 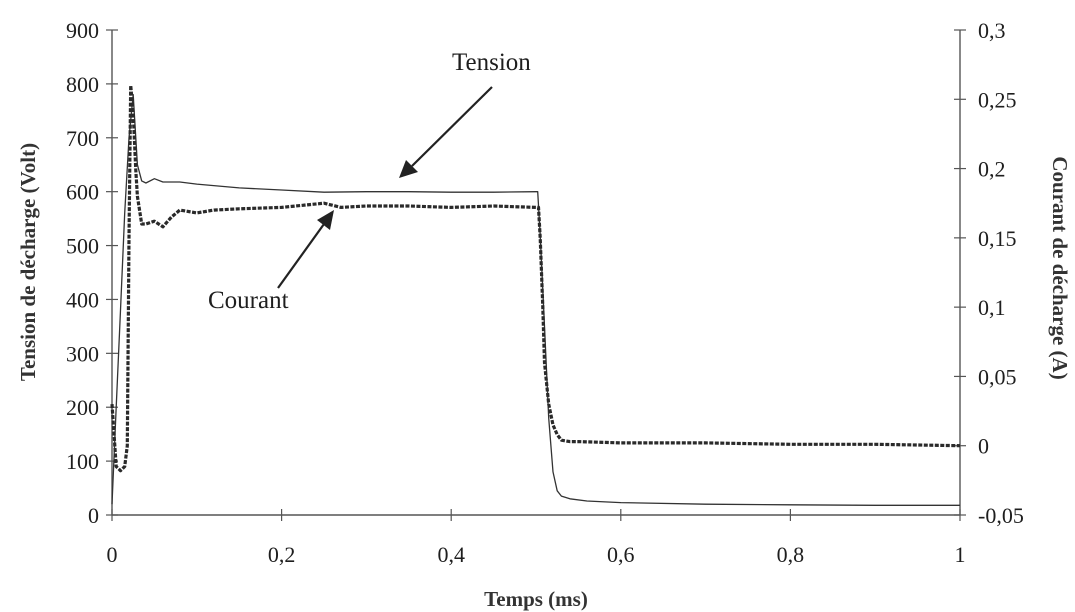 What do you see at coordinates (282, 554) in the screenshot?
I see `x-tick-label: 0,2` at bounding box center [282, 554].